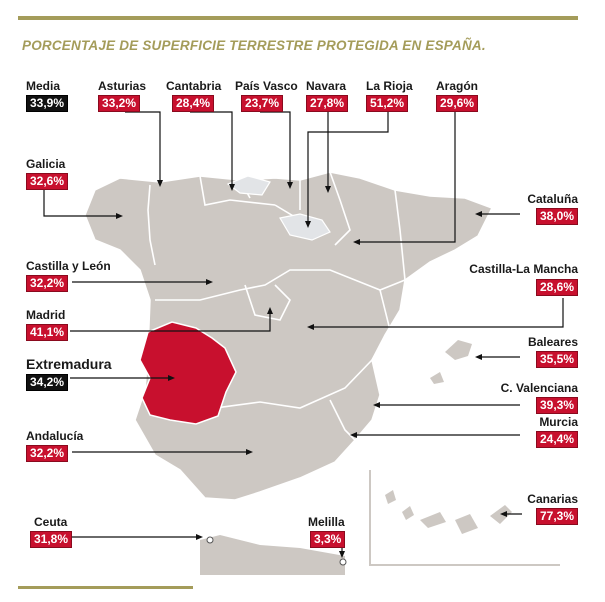 Image resolution: width=605 pixels, height=602 pixels. I want to click on label-galicia: Galicia, so click(46, 164).